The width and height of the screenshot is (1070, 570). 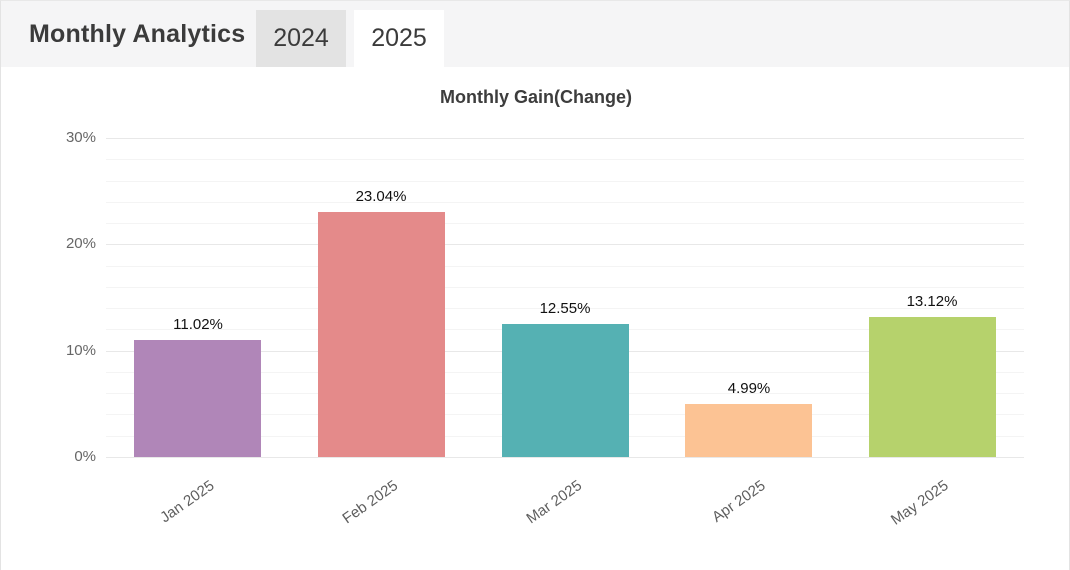 I want to click on bar-mar-2025, so click(x=565, y=390).